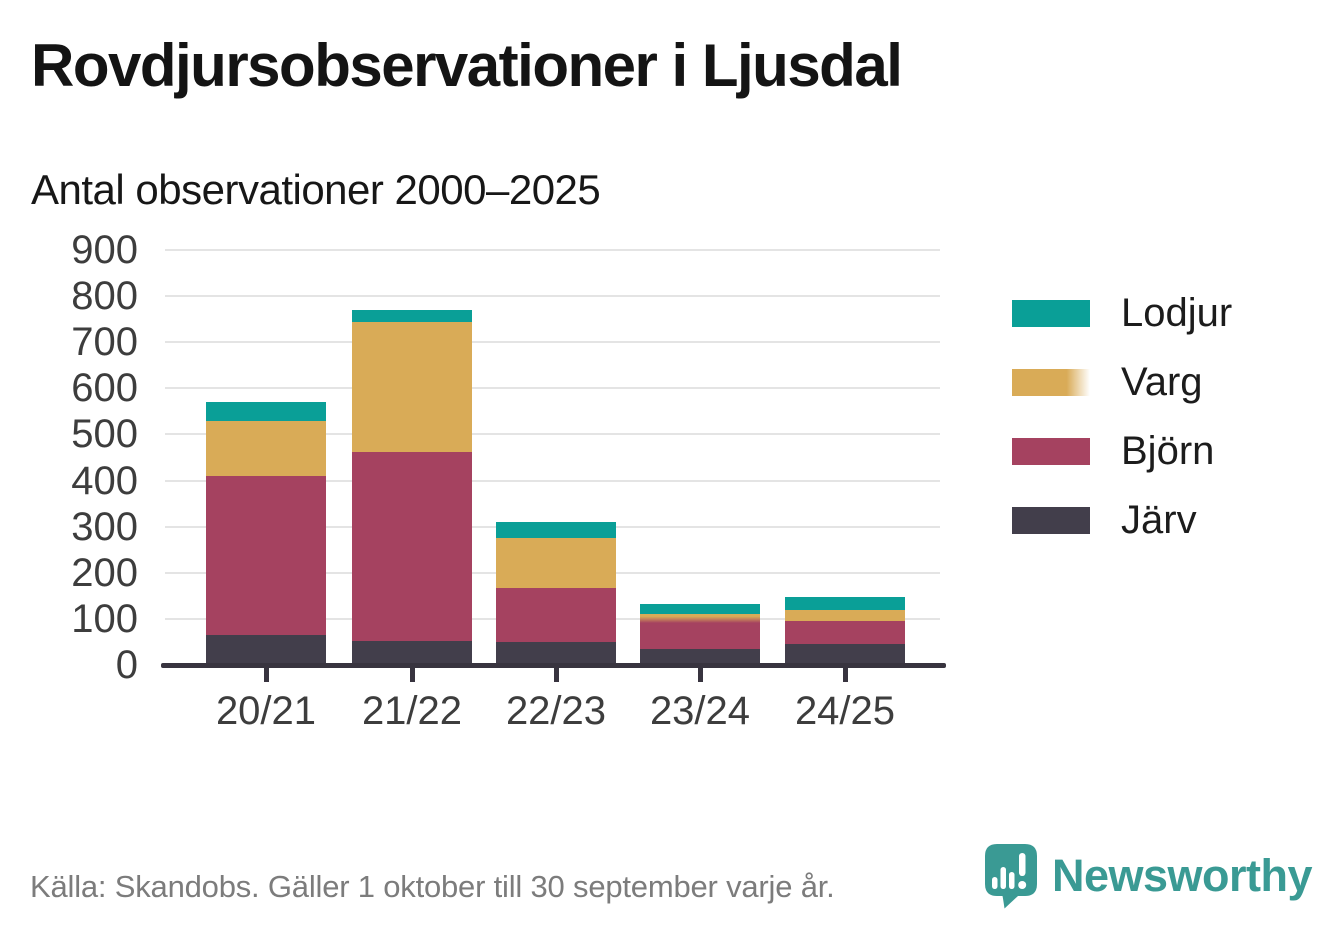 Image resolution: width=1322 pixels, height=939 pixels. Describe the element at coordinates (700, 711) in the screenshot. I see `x-axis-label: 23/24` at that location.